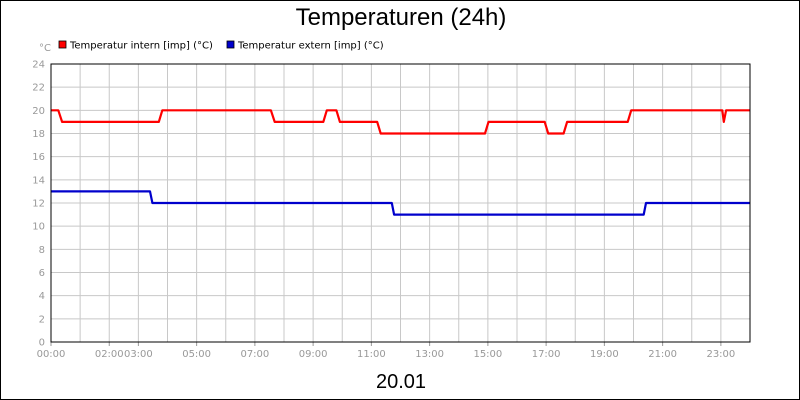 Image resolution: width=800 pixels, height=400 pixels. What do you see at coordinates (401, 17) in the screenshot?
I see `chart-title: Temperaturen (24h)` at bounding box center [401, 17].